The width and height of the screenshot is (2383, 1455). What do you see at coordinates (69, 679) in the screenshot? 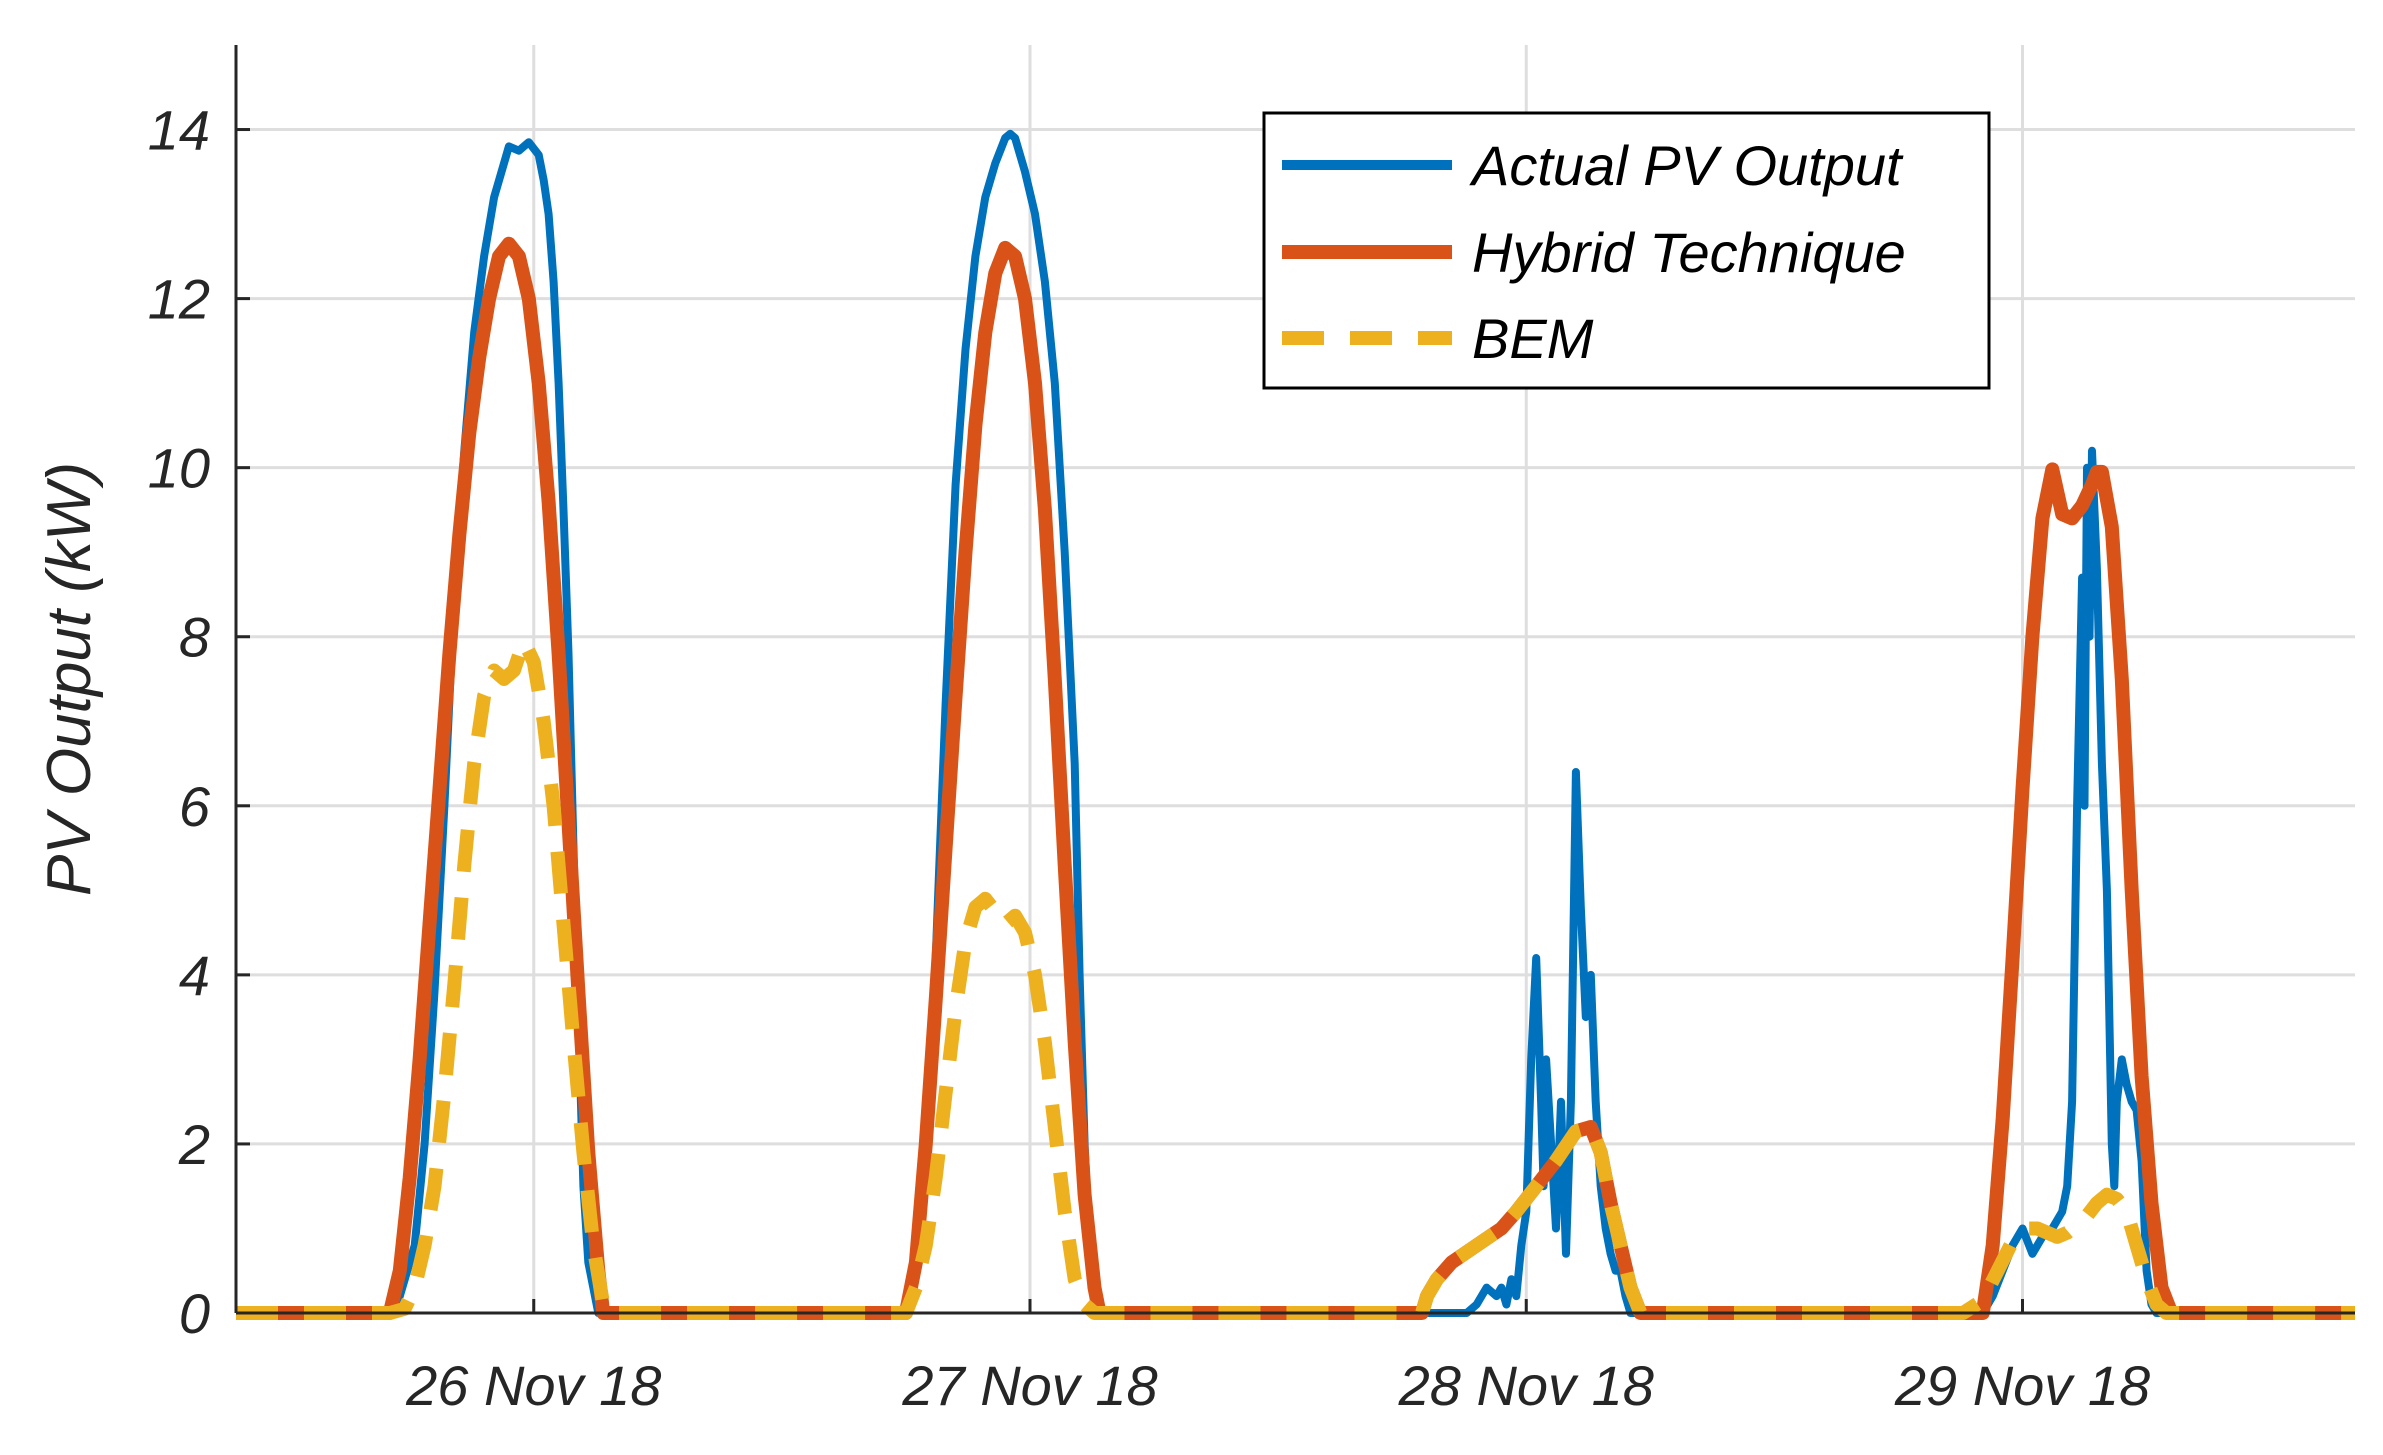
I see `y-axis-label: PV Output (kW)` at bounding box center [69, 679].